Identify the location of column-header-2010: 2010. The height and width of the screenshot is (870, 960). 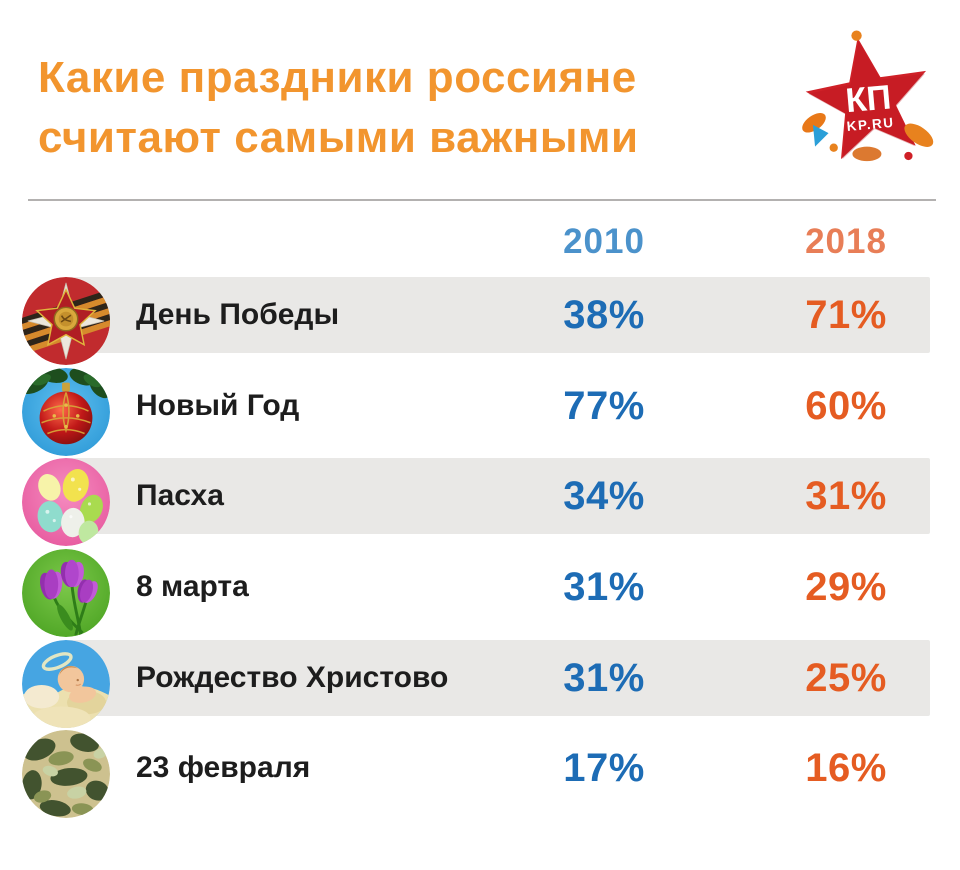
(604, 241).